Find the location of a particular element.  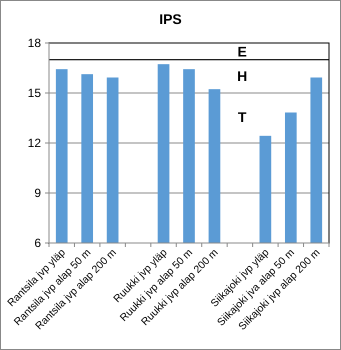

annotation: H is located at coordinates (242, 76).